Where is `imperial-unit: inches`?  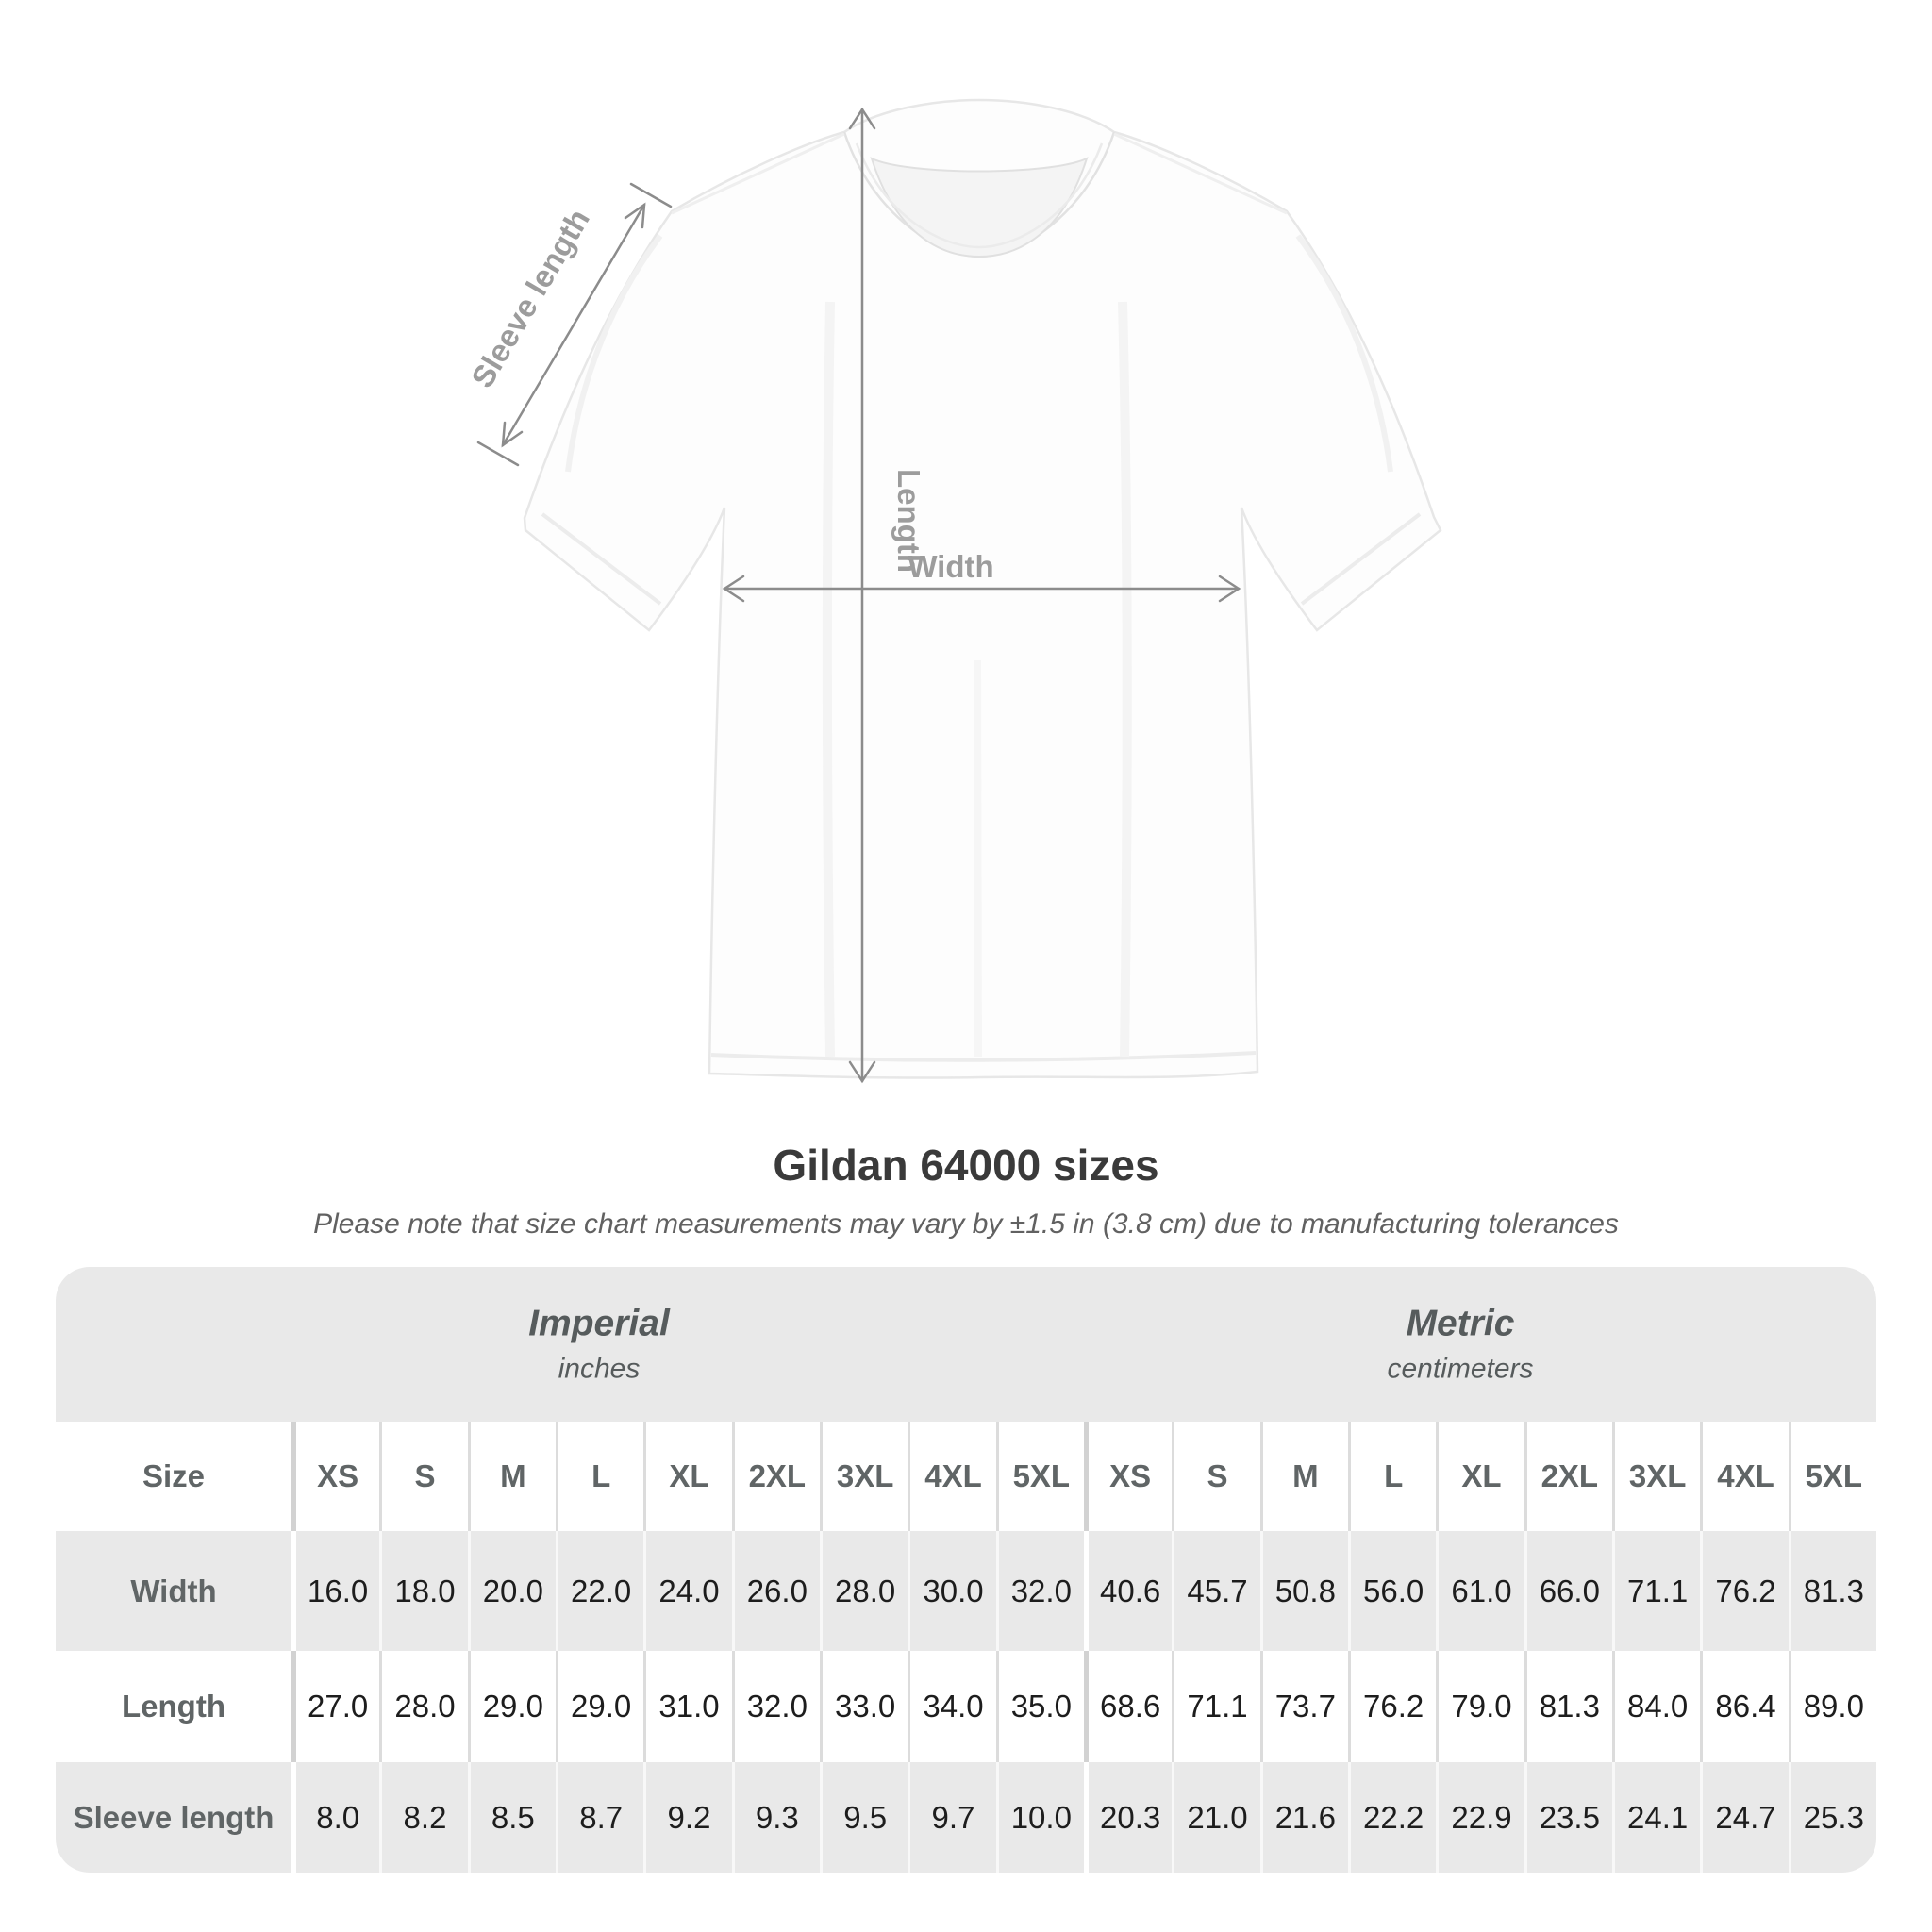 imperial-unit: inches is located at coordinates (599, 1369).